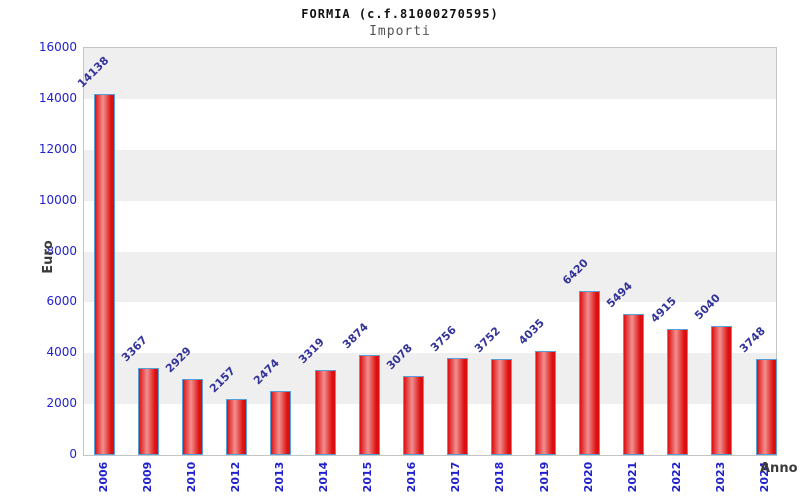 Image resolution: width=800 pixels, height=500 pixels. What do you see at coordinates (368, 477) in the screenshot?
I see `x-tick-label: 2015` at bounding box center [368, 477].